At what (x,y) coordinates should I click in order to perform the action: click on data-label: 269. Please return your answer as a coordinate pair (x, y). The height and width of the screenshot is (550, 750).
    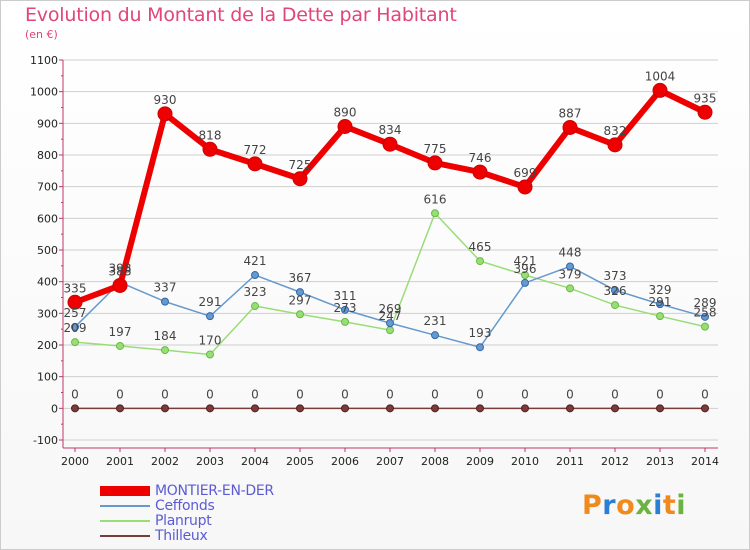
    Looking at the image, I should click on (390, 309).